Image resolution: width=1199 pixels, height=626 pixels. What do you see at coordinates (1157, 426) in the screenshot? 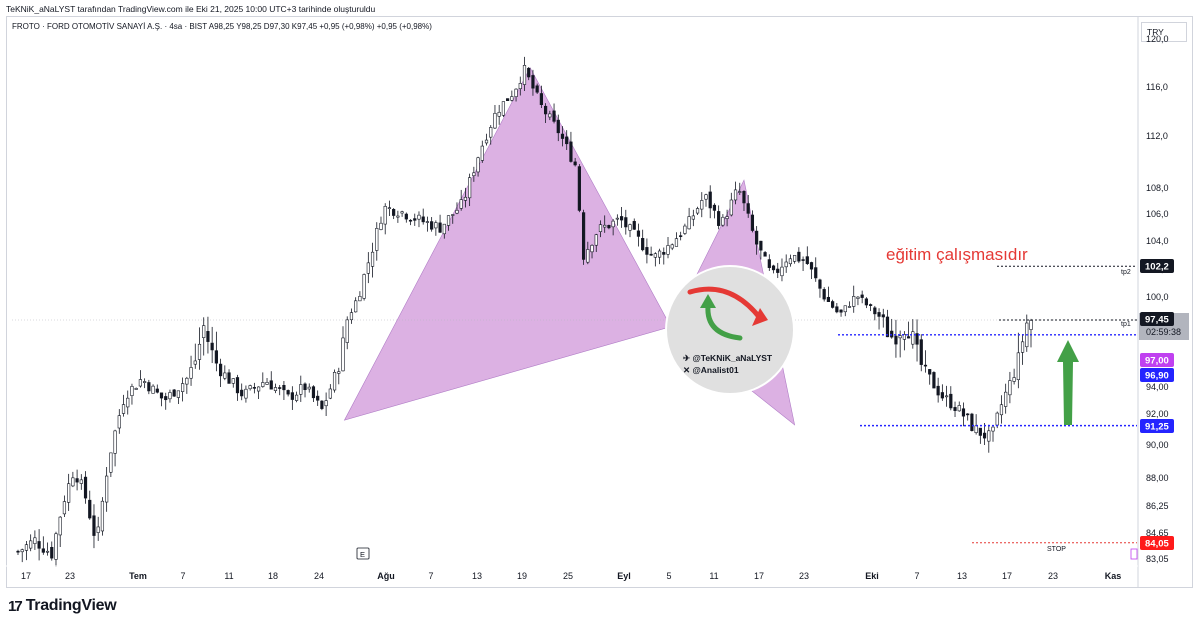
I see `price-badge` at bounding box center [1157, 426].